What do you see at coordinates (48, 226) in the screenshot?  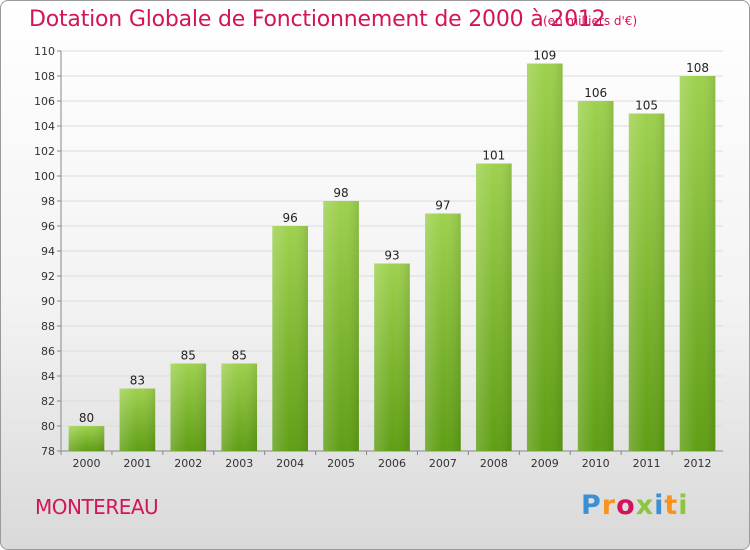 I see `y-tick-label: 96` at bounding box center [48, 226].